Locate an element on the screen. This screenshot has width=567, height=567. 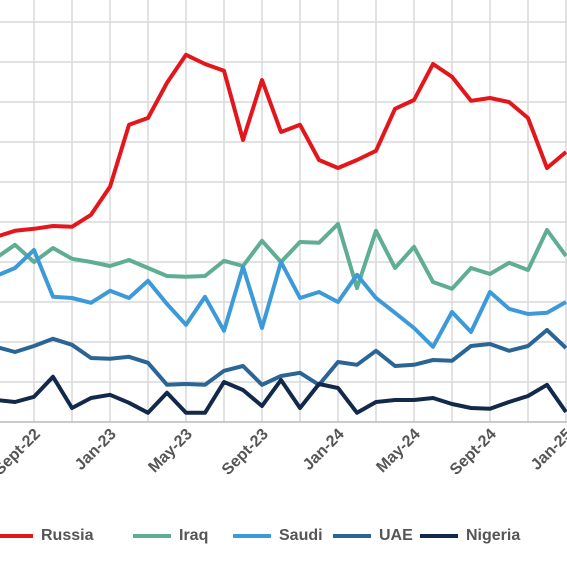
x-tick-label: Jan-23 is located at coordinates (96, 450).